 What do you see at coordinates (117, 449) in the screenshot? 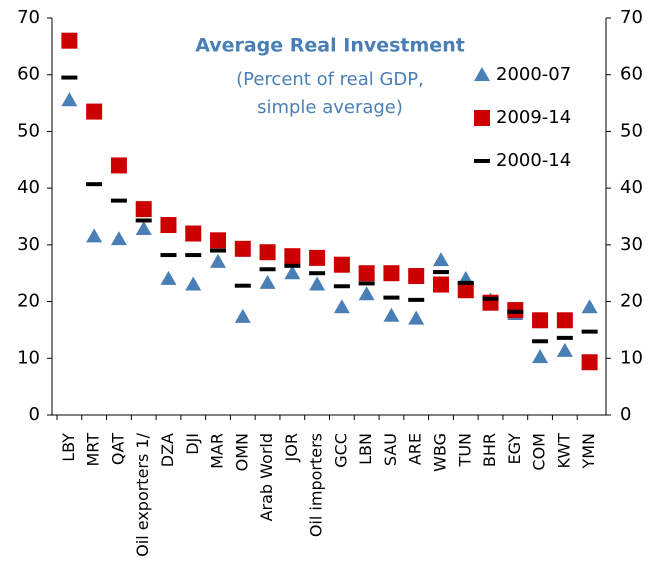
I see `x-tick-label: QAT` at bounding box center [117, 449].